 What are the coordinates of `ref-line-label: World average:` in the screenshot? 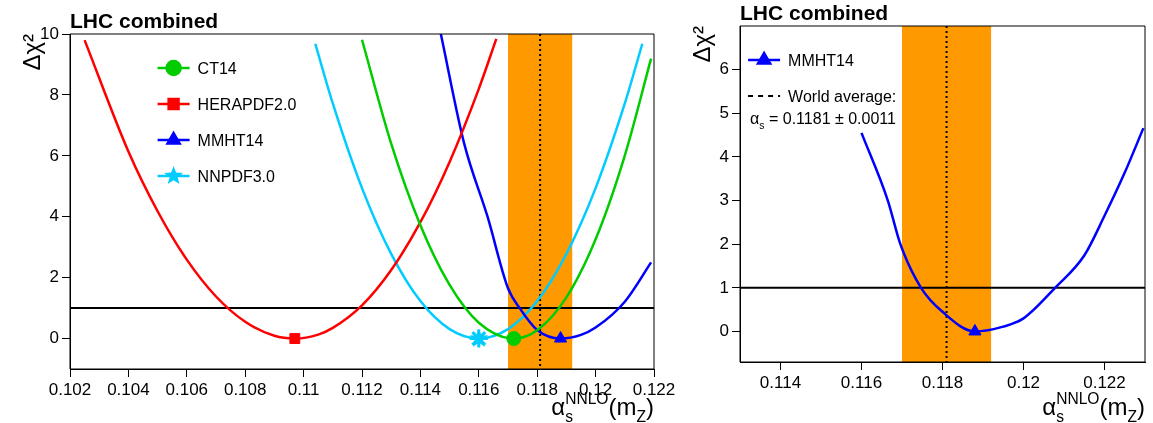 It's located at (842, 96).